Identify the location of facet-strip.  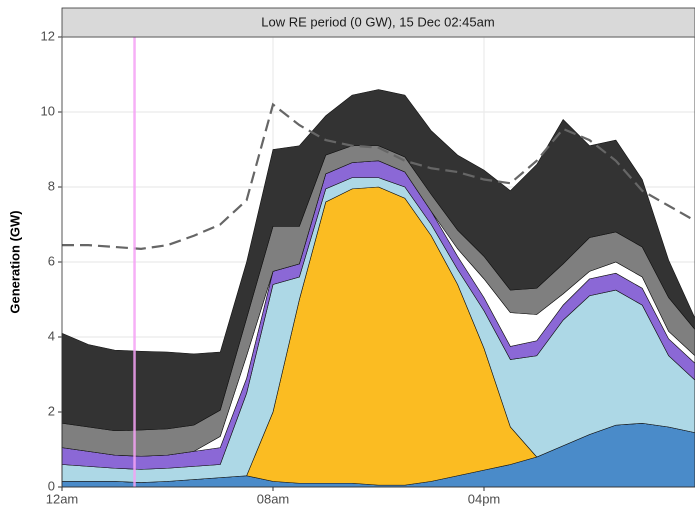
(378, 22).